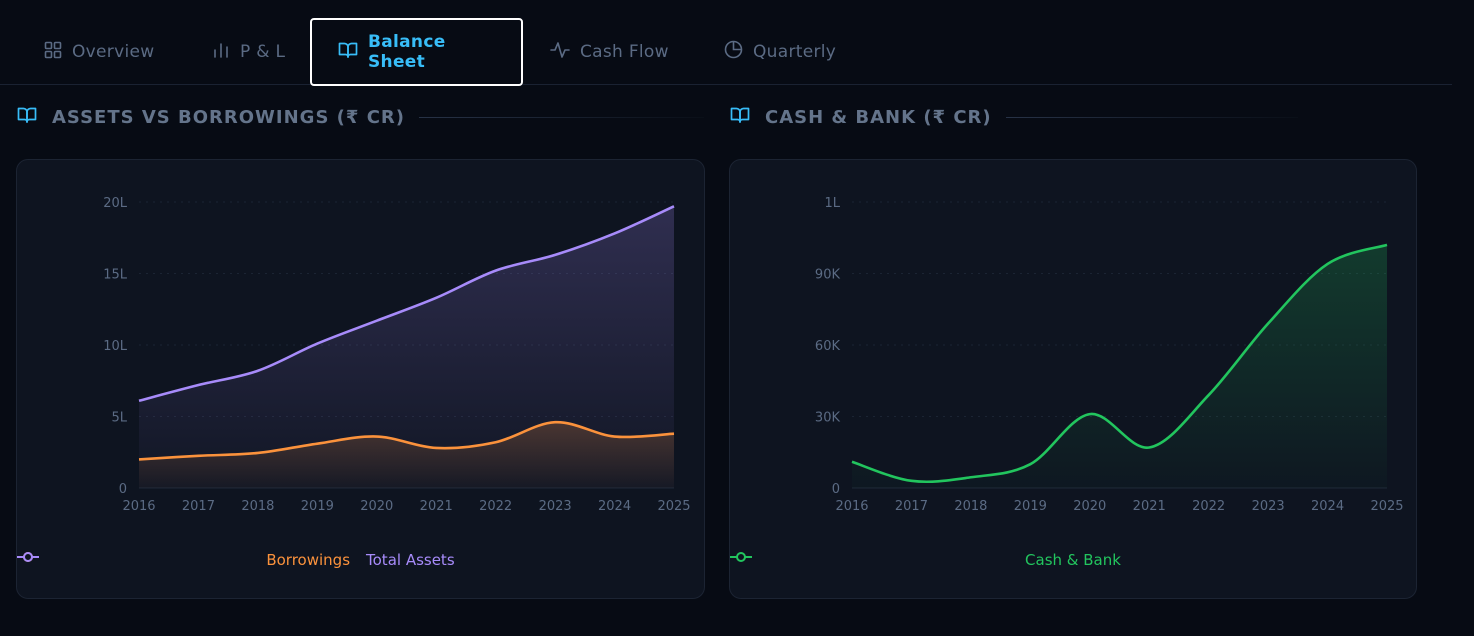 This screenshot has height=636, width=1474. What do you see at coordinates (407, 52) in the screenshot?
I see `tab-label: Balance Sheet` at bounding box center [407, 52].